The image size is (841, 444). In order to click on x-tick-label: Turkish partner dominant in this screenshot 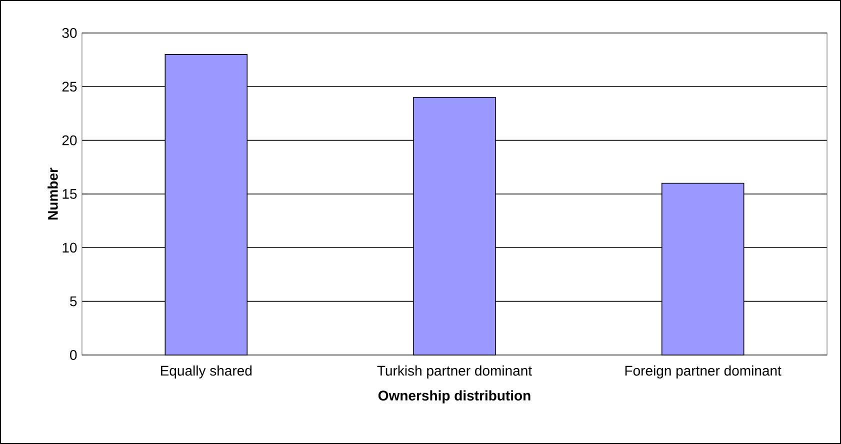, I will do `click(454, 371)`.